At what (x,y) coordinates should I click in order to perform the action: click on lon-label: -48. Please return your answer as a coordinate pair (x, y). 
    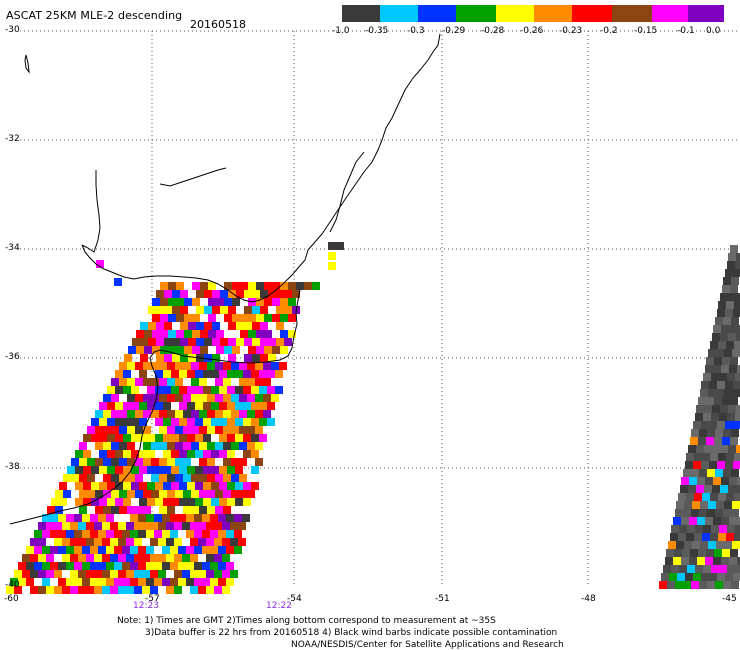
    Looking at the image, I should click on (588, 599).